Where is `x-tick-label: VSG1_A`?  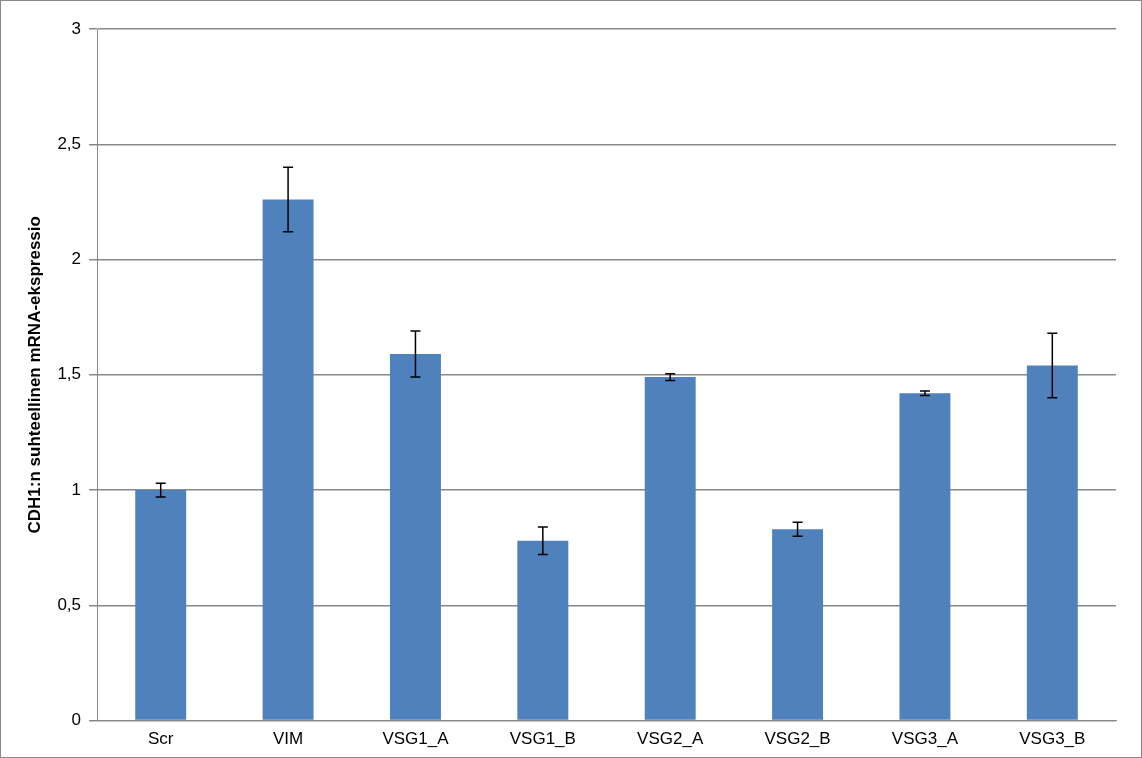 x-tick-label: VSG1_A is located at coordinates (416, 739).